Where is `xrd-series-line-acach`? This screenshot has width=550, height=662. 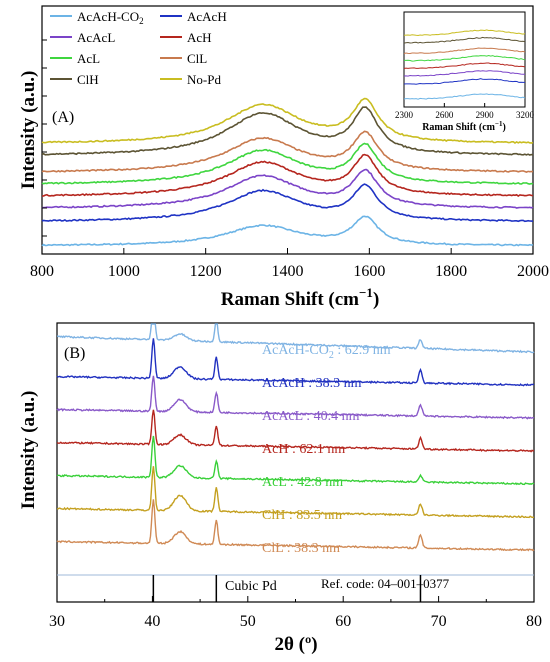 xrd-series-line-acach is located at coordinates (295, 362).